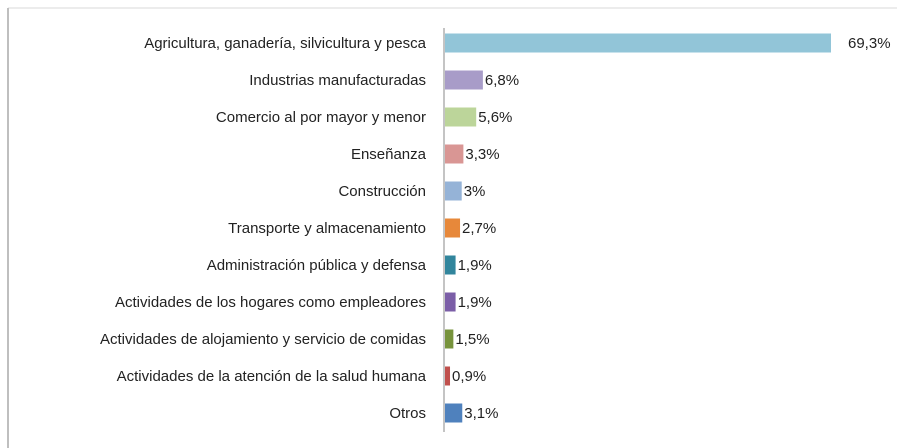  Describe the element at coordinates (317, 265) in the screenshot. I see `category-label: Administración pública y defensa` at that location.